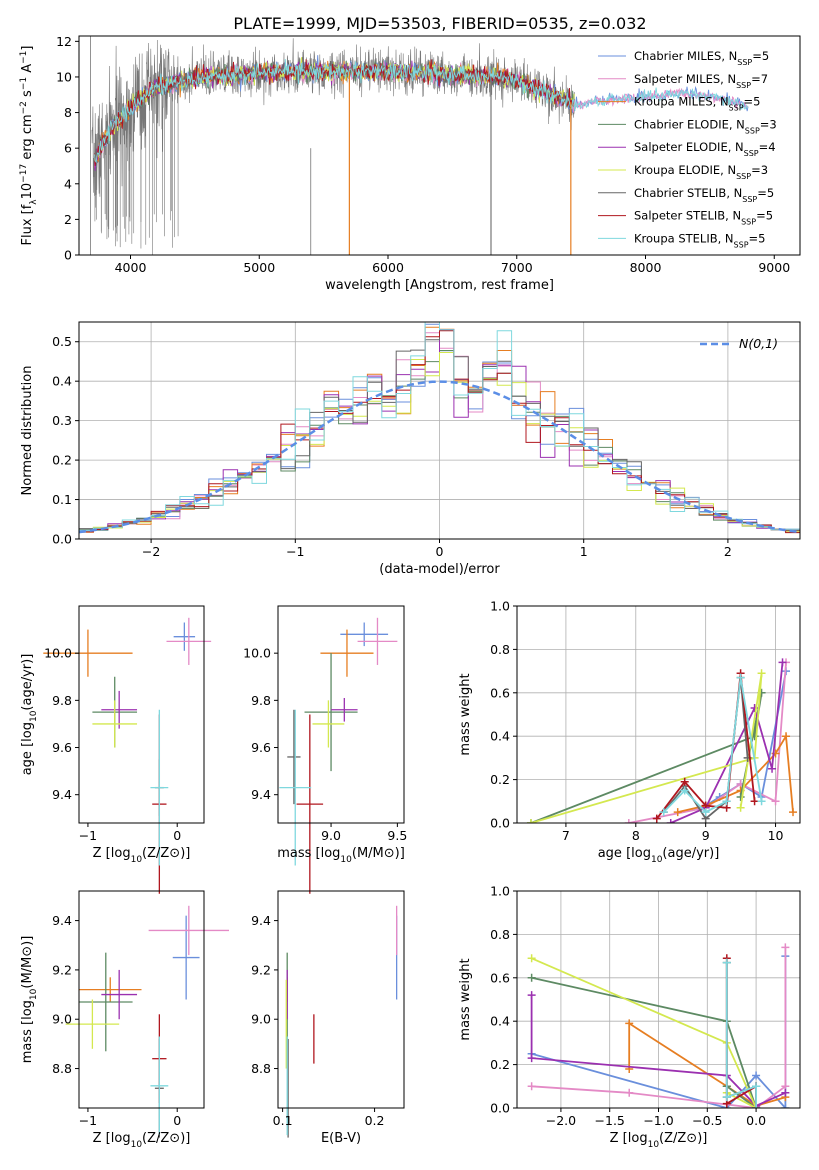  I want to click on x-axis-label: age [log10(age/yr)], so click(659, 855).